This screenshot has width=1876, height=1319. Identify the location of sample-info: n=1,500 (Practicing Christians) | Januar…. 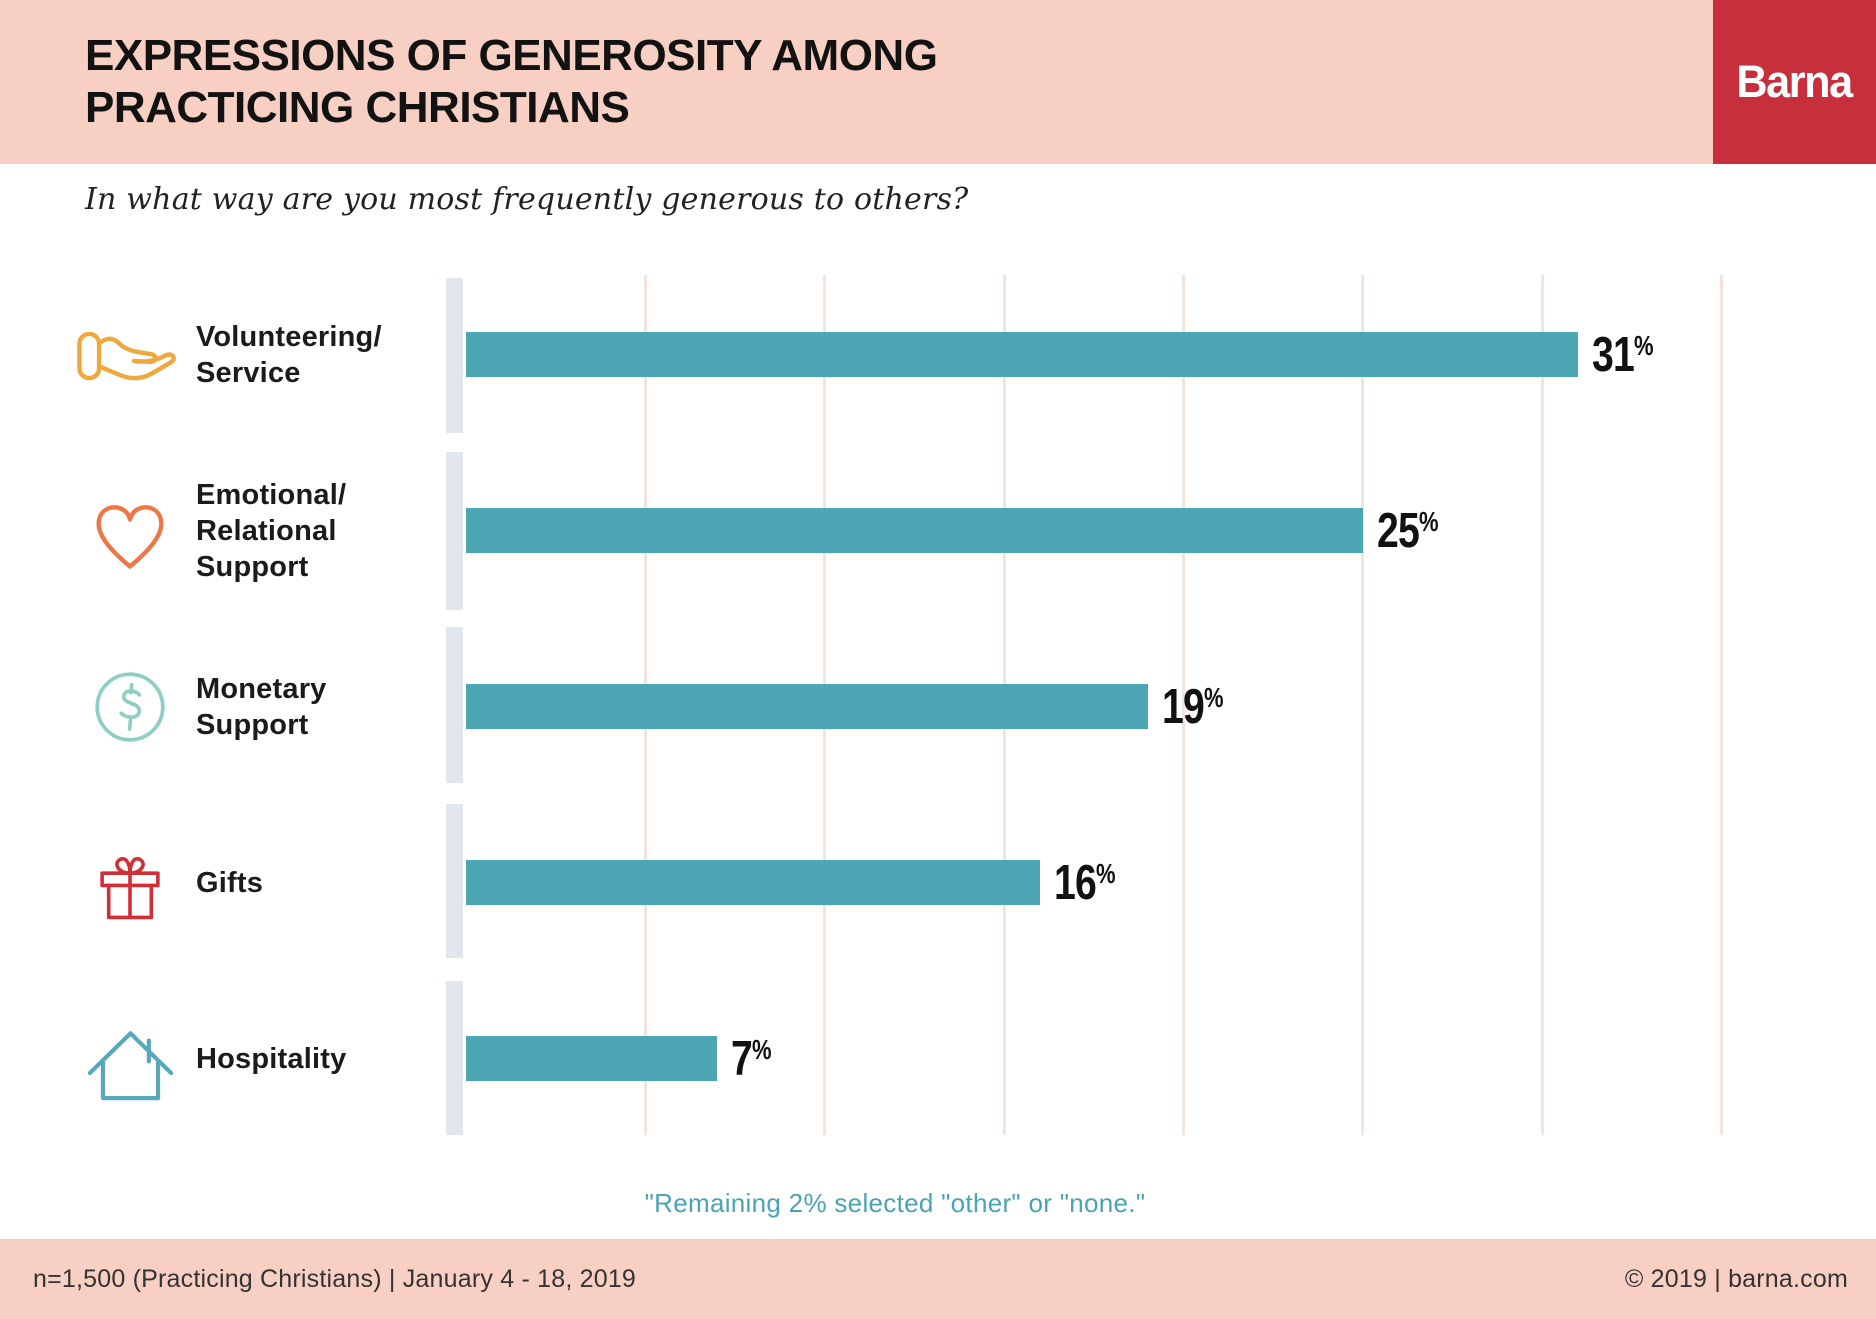
(335, 1278).